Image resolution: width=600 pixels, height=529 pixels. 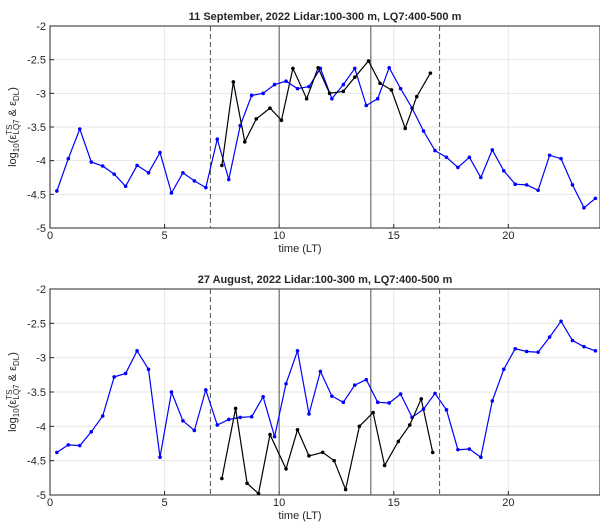 I want to click on x-axis-label: time (LT), so click(x=299, y=516).